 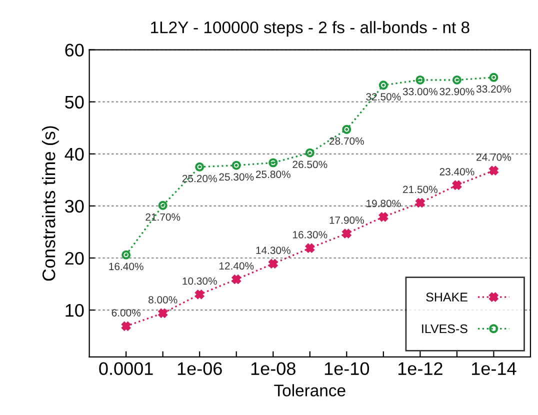 I want to click on chart-title: 1L2Y - 100000 steps - 2 fs - all-bonds - nt 8, so click(x=310, y=29).